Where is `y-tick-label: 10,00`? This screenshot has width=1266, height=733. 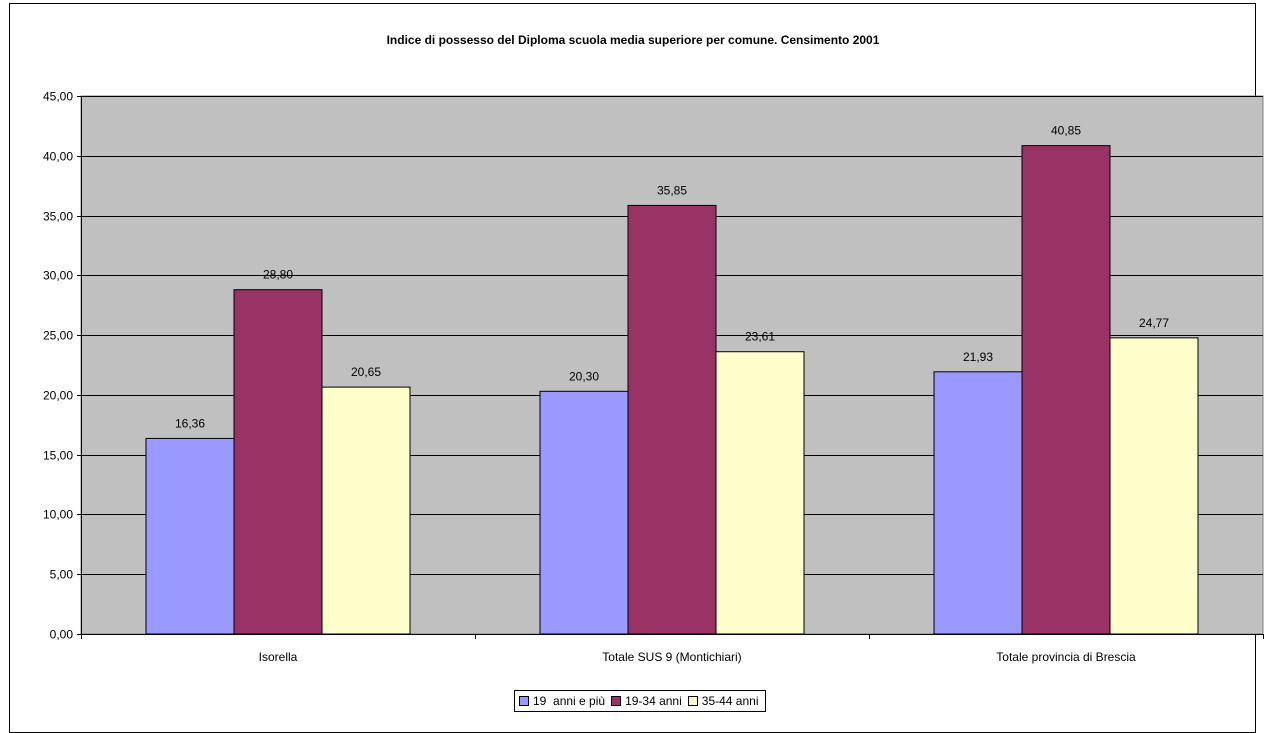 y-tick-label: 10,00 is located at coordinates (58, 515).